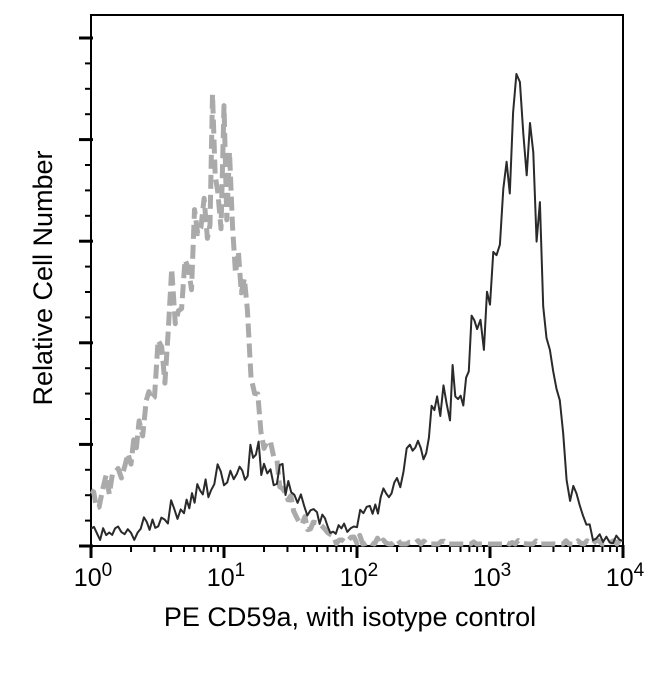 The width and height of the screenshot is (650, 680). What do you see at coordinates (226, 576) in the screenshot?
I see `x-tick-label: 10¹` at bounding box center [226, 576].